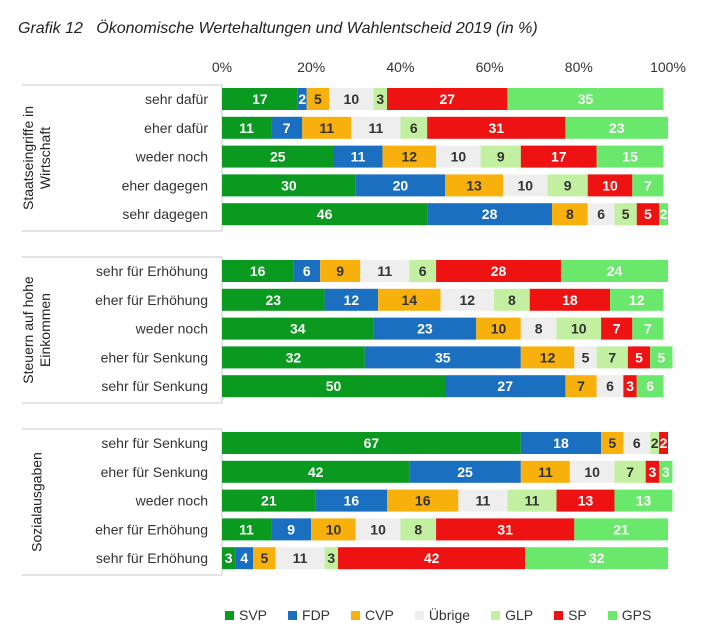 This screenshot has height=635, width=715. What do you see at coordinates (278, 157) in the screenshot?
I see `bar-data-label: 25` at bounding box center [278, 157].